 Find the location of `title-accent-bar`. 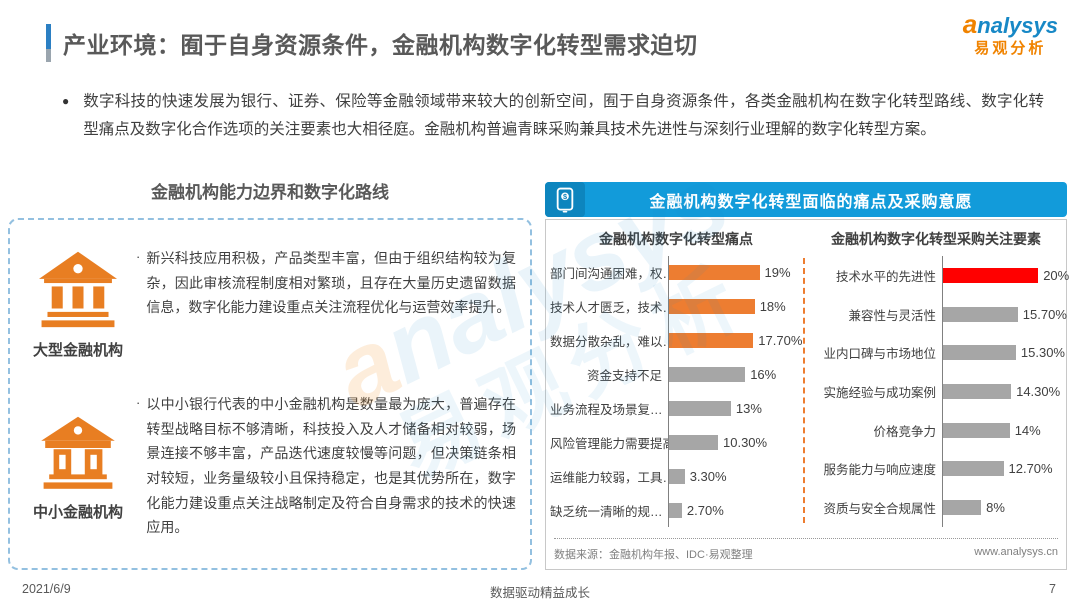

title-accent-bar is located at coordinates (48, 43).